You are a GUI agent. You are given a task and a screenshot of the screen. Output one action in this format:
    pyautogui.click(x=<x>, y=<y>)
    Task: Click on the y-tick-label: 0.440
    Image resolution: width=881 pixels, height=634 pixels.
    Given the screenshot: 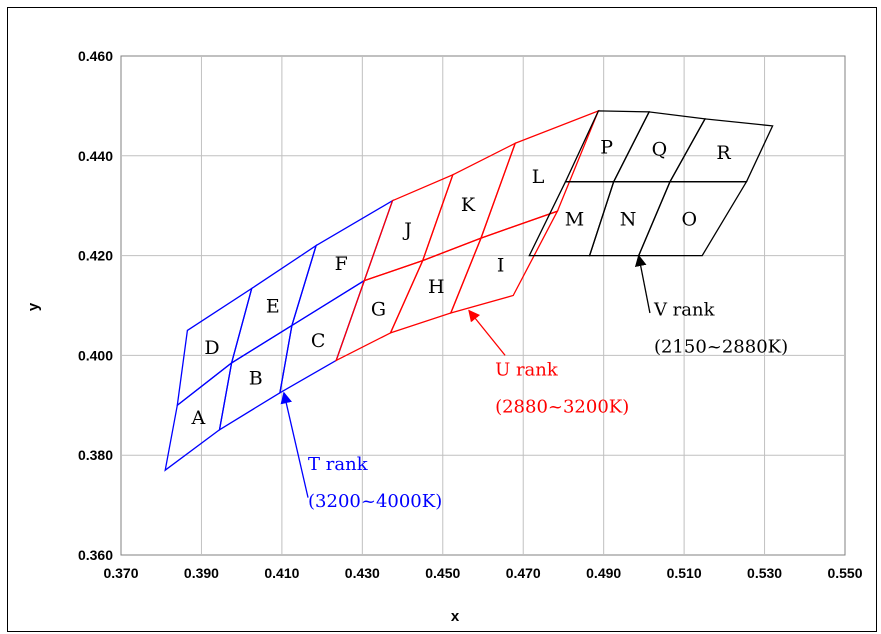 What is the action you would take?
    pyautogui.click(x=95, y=156)
    